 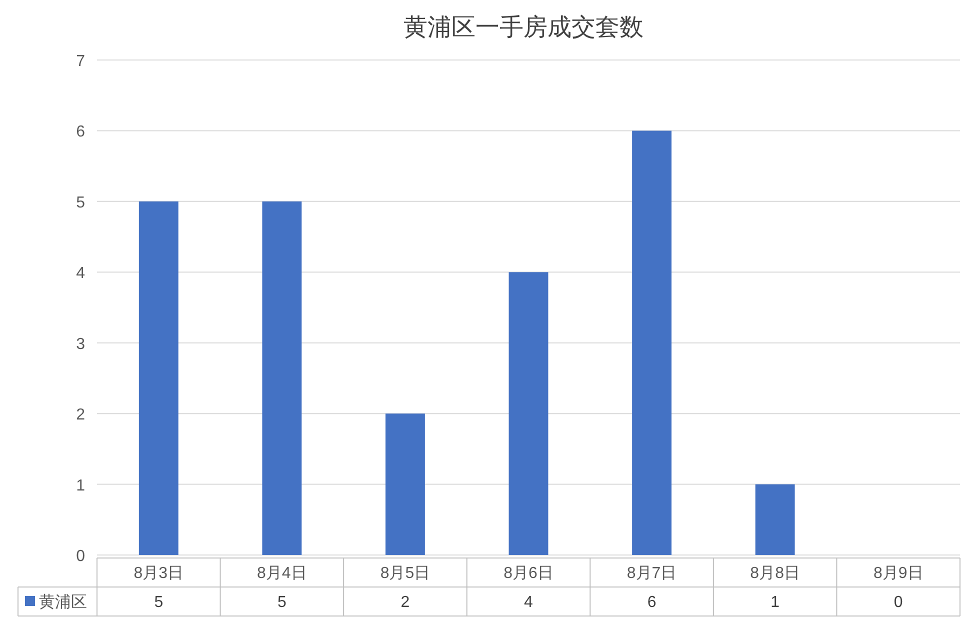 What do you see at coordinates (81, 273) in the screenshot?
I see `y-tick-label: 4` at bounding box center [81, 273].